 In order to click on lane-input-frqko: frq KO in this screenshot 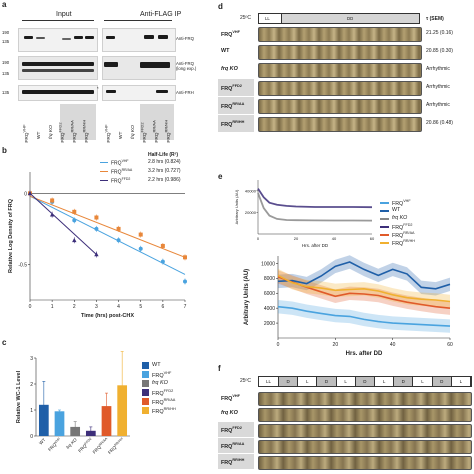, I will do `click(51, 132)`.